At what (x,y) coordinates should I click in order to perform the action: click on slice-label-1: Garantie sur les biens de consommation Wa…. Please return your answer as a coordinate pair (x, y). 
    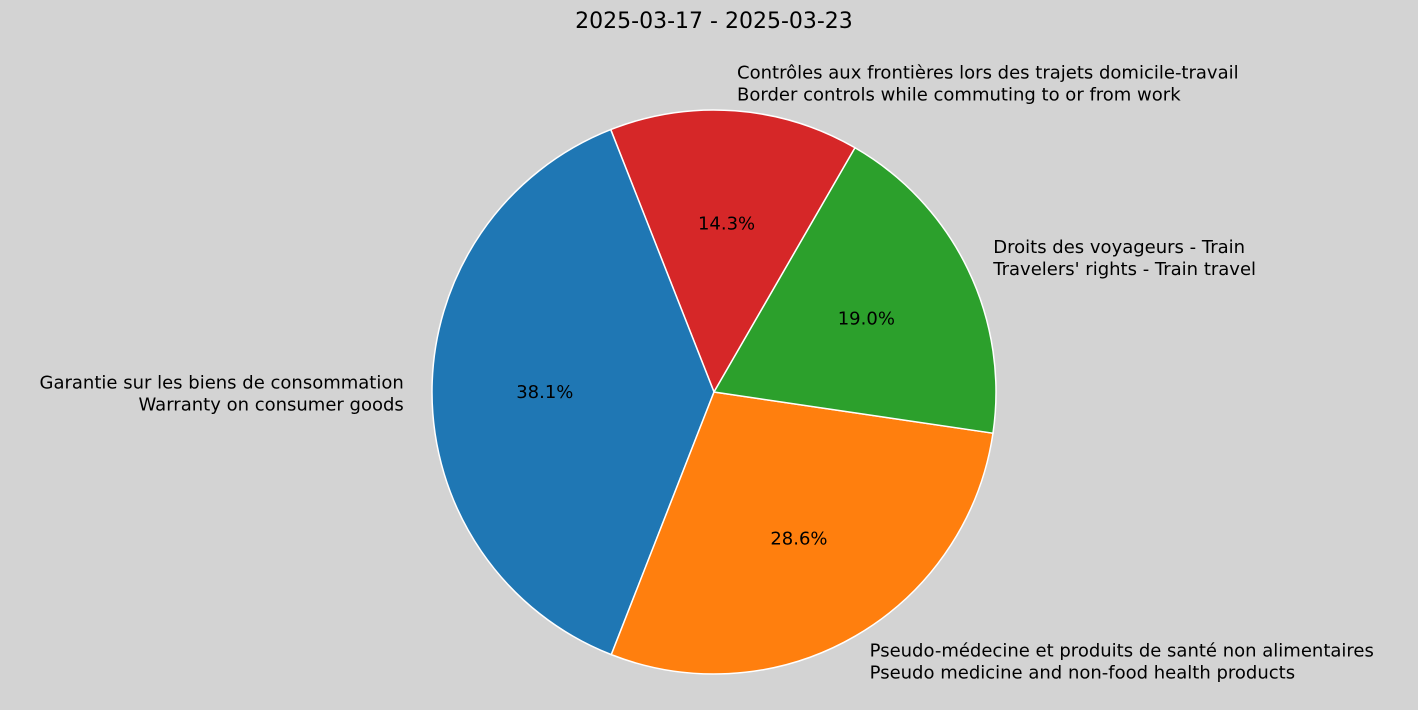
    Looking at the image, I should click on (222, 393).